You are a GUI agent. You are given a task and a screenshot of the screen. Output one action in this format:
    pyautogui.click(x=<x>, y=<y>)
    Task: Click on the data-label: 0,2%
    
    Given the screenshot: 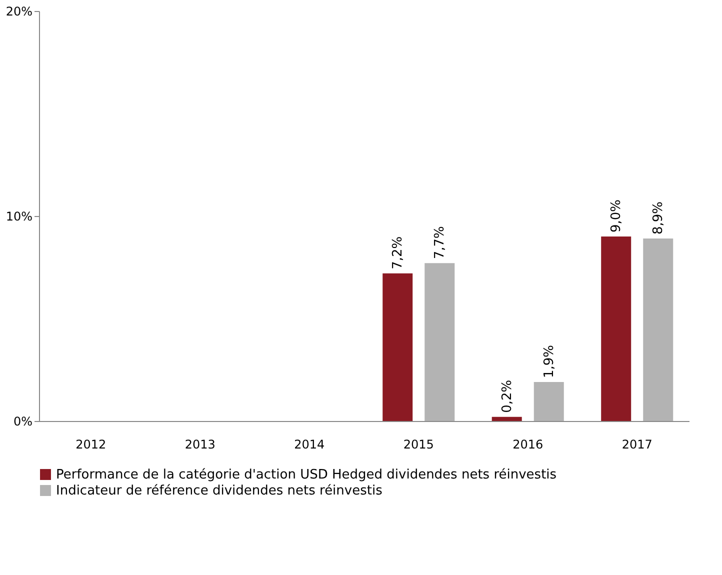 What is the action you would take?
    pyautogui.click(x=507, y=396)
    